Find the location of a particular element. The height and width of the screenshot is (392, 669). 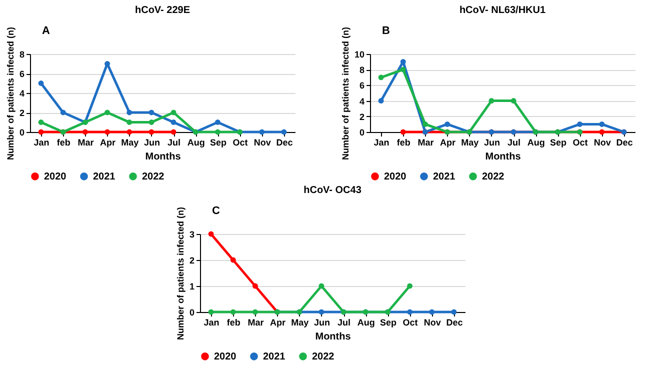

y-tick-label: 10 is located at coordinates (359, 55).